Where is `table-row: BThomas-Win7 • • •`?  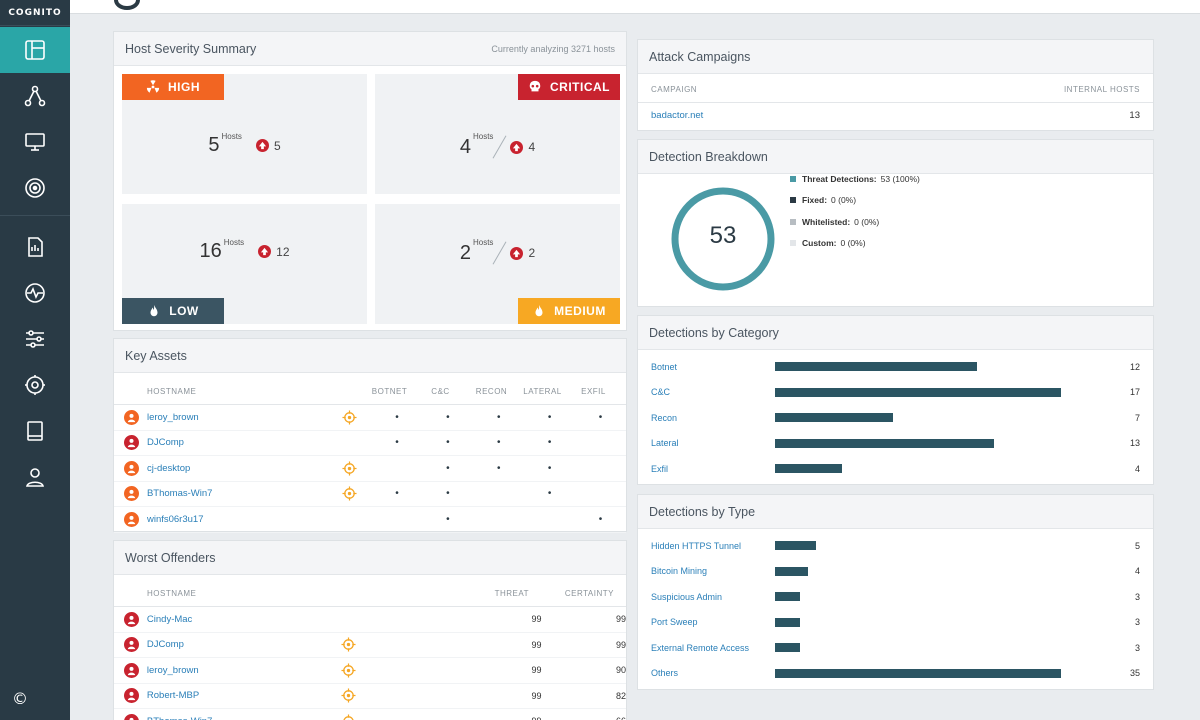
table-row: BThomas-Win7 • • • is located at coordinates (370, 494).